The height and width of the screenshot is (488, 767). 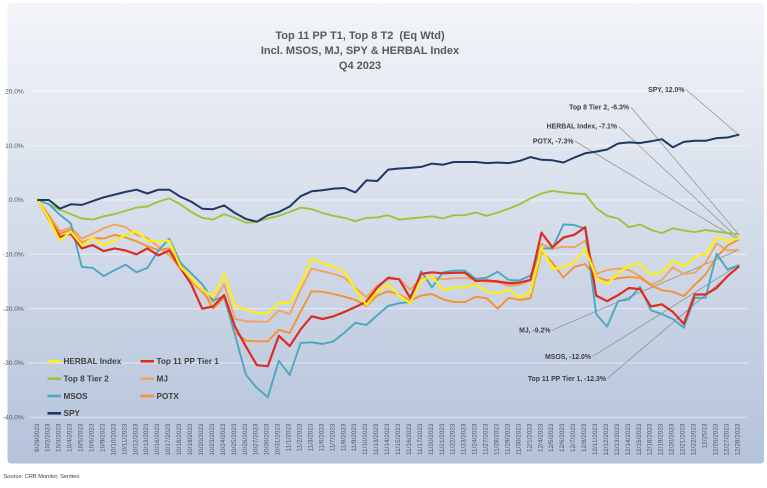 I want to click on svg-text: 12/21/2023, so click(x=683, y=439).